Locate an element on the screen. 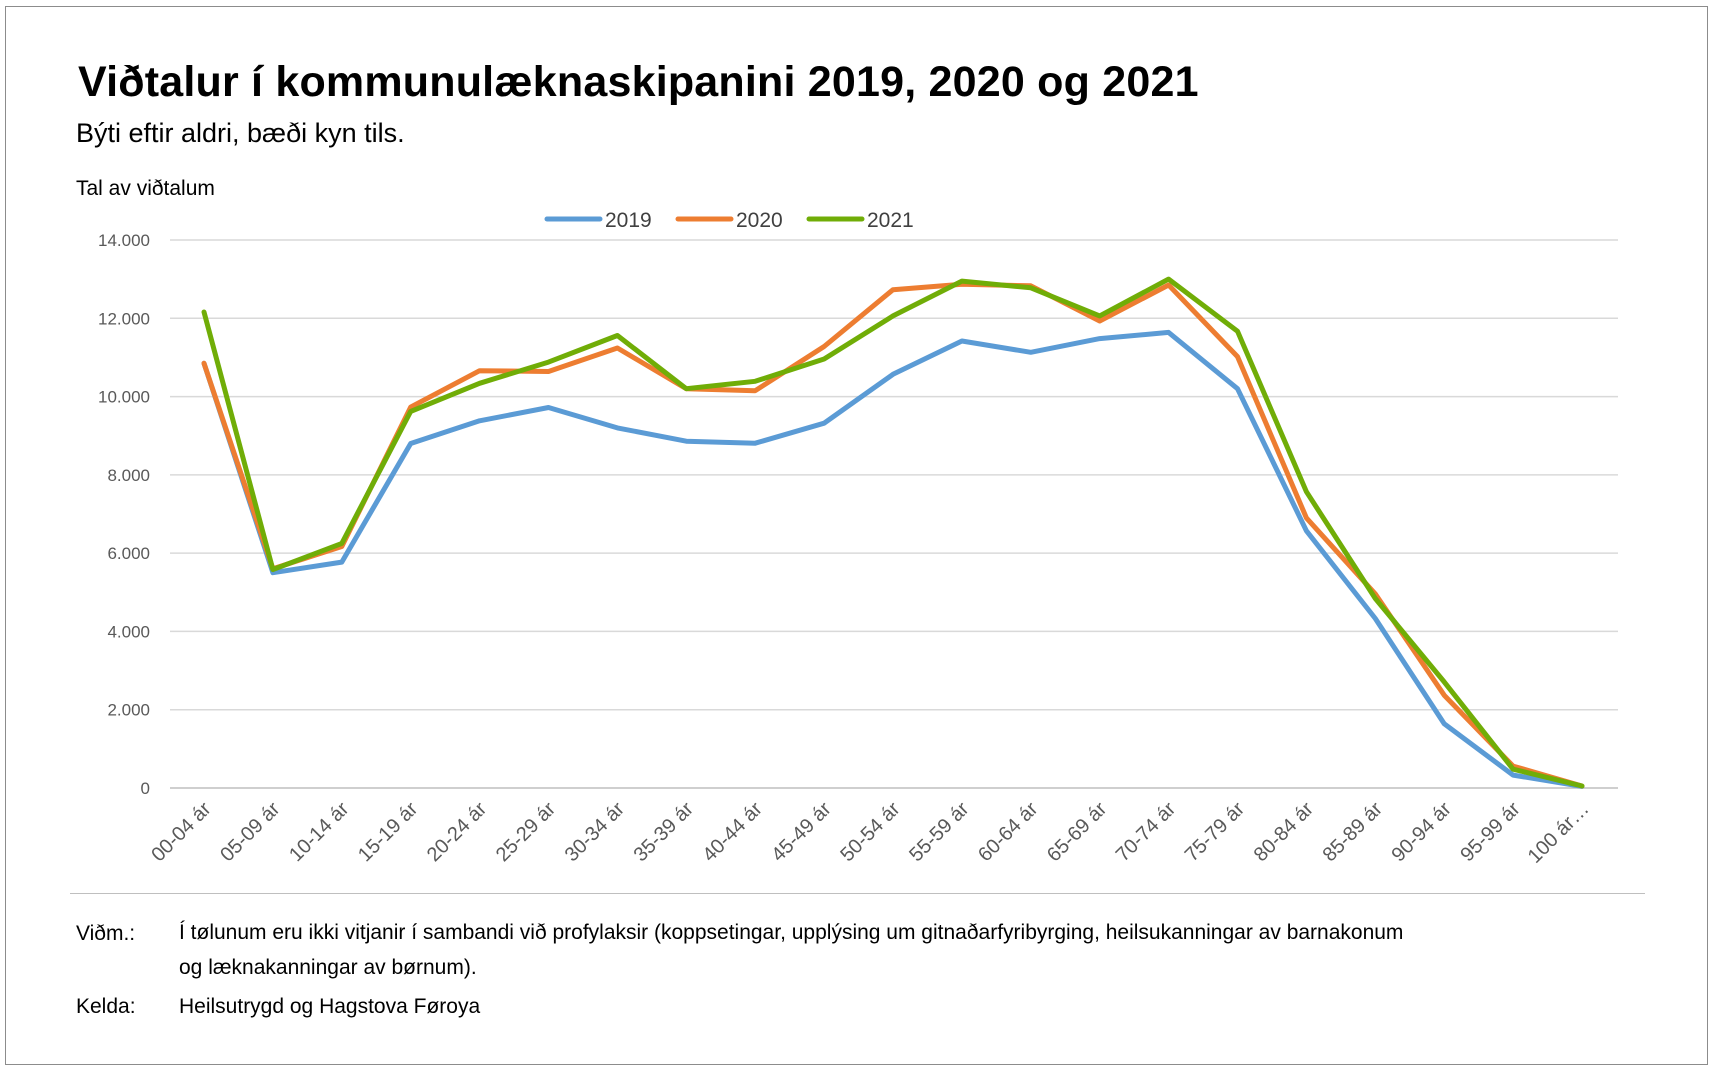 This screenshot has width=1714, height=1076. x-tick-label: 40-44 ár is located at coordinates (732, 832).